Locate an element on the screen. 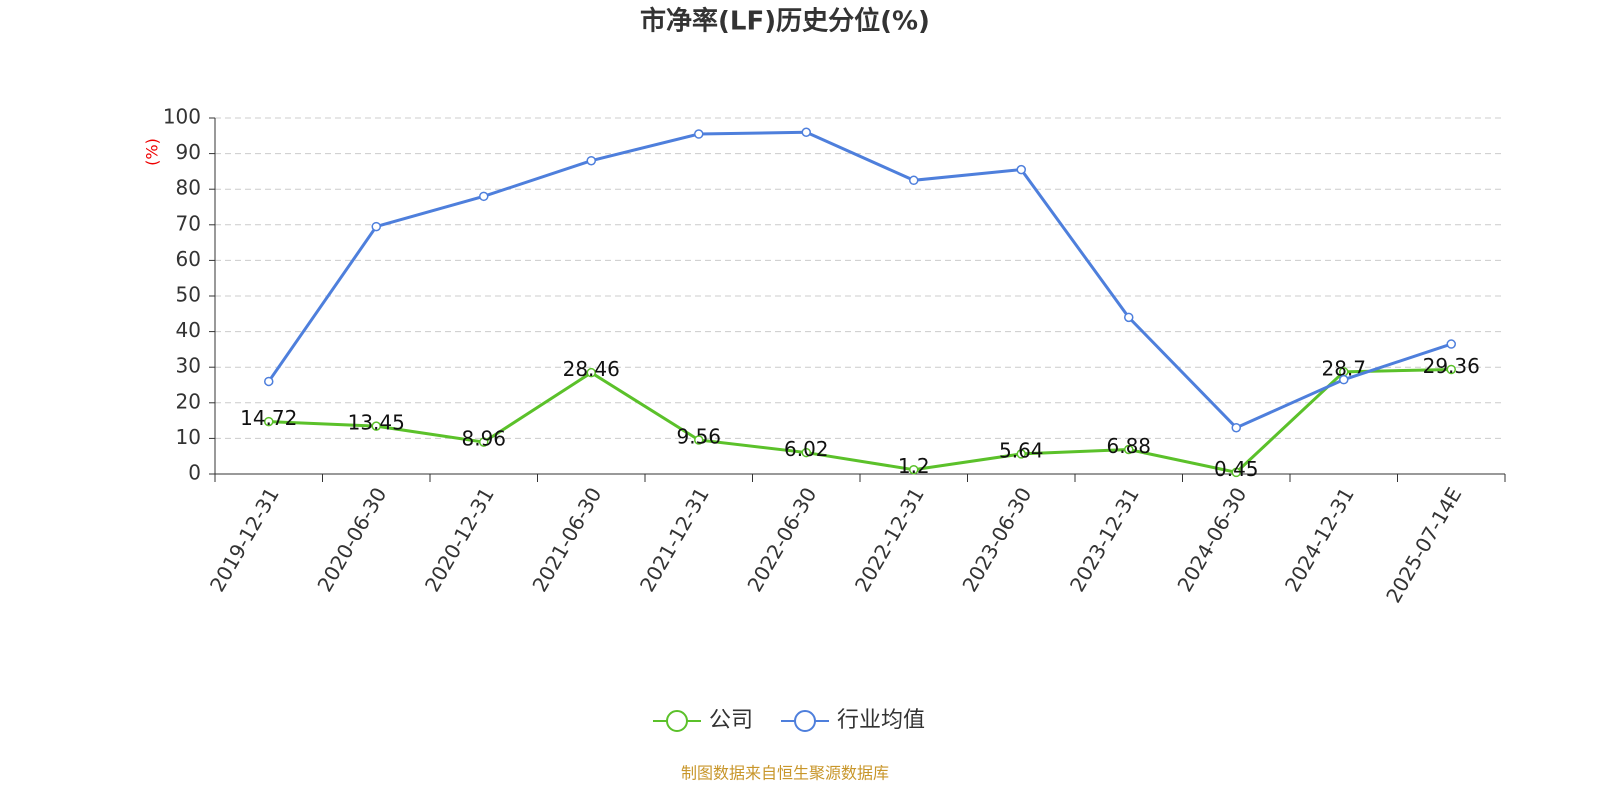  y-axis-label: (%) is located at coordinates (152, 152).